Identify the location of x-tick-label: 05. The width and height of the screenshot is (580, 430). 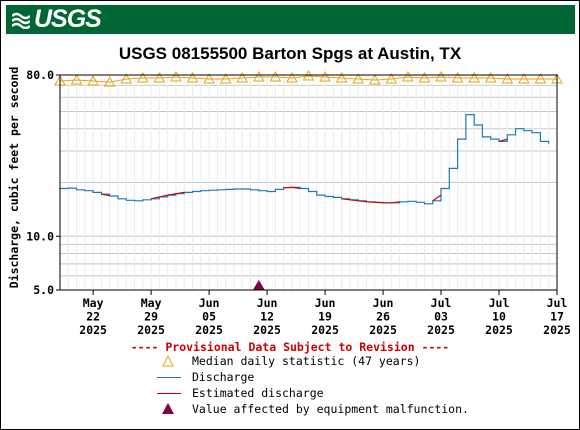
(209, 317).